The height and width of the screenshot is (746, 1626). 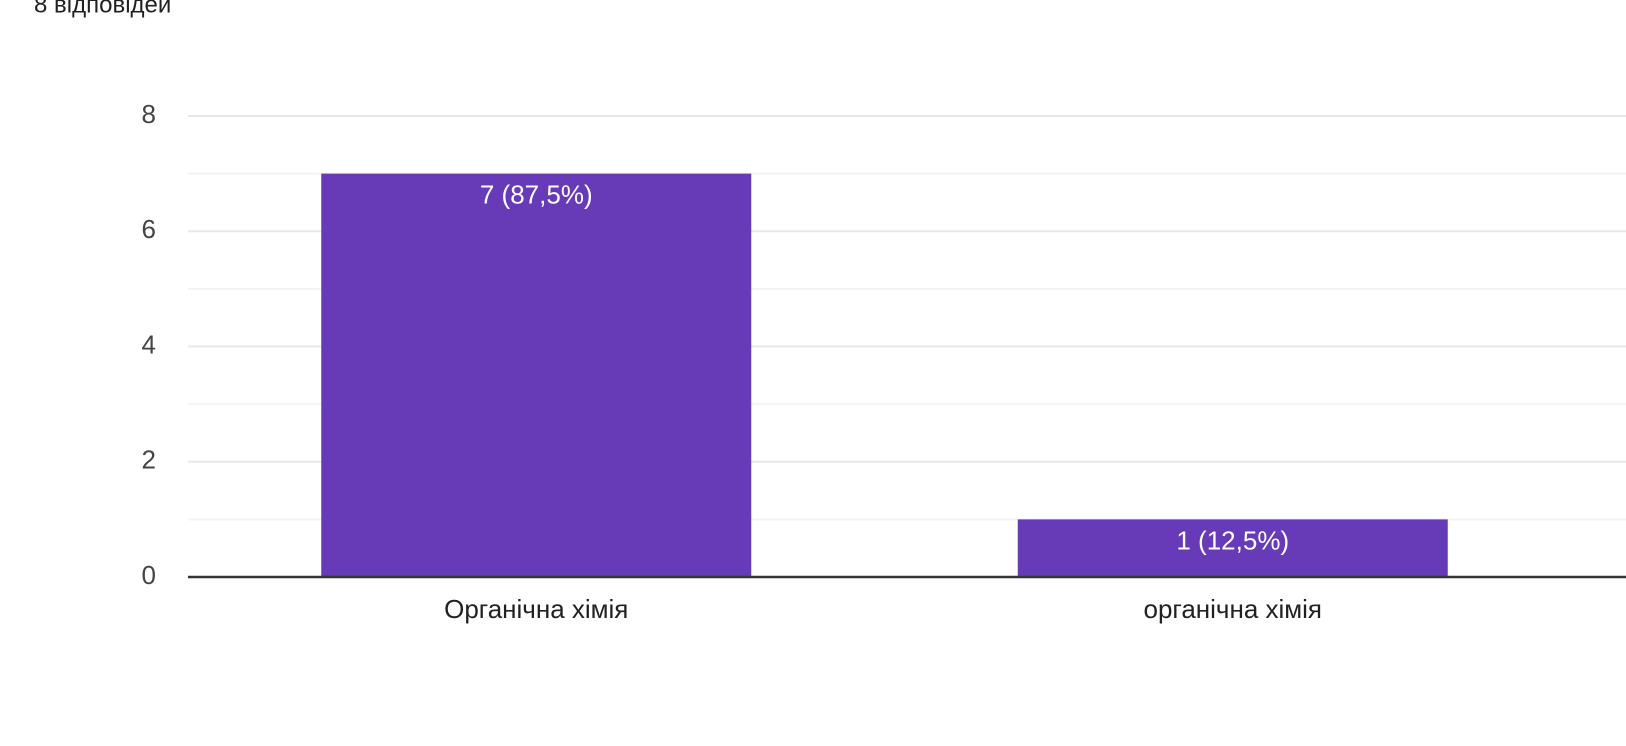 I want to click on x-tick-label: Органічна хімія, so click(x=536, y=609).